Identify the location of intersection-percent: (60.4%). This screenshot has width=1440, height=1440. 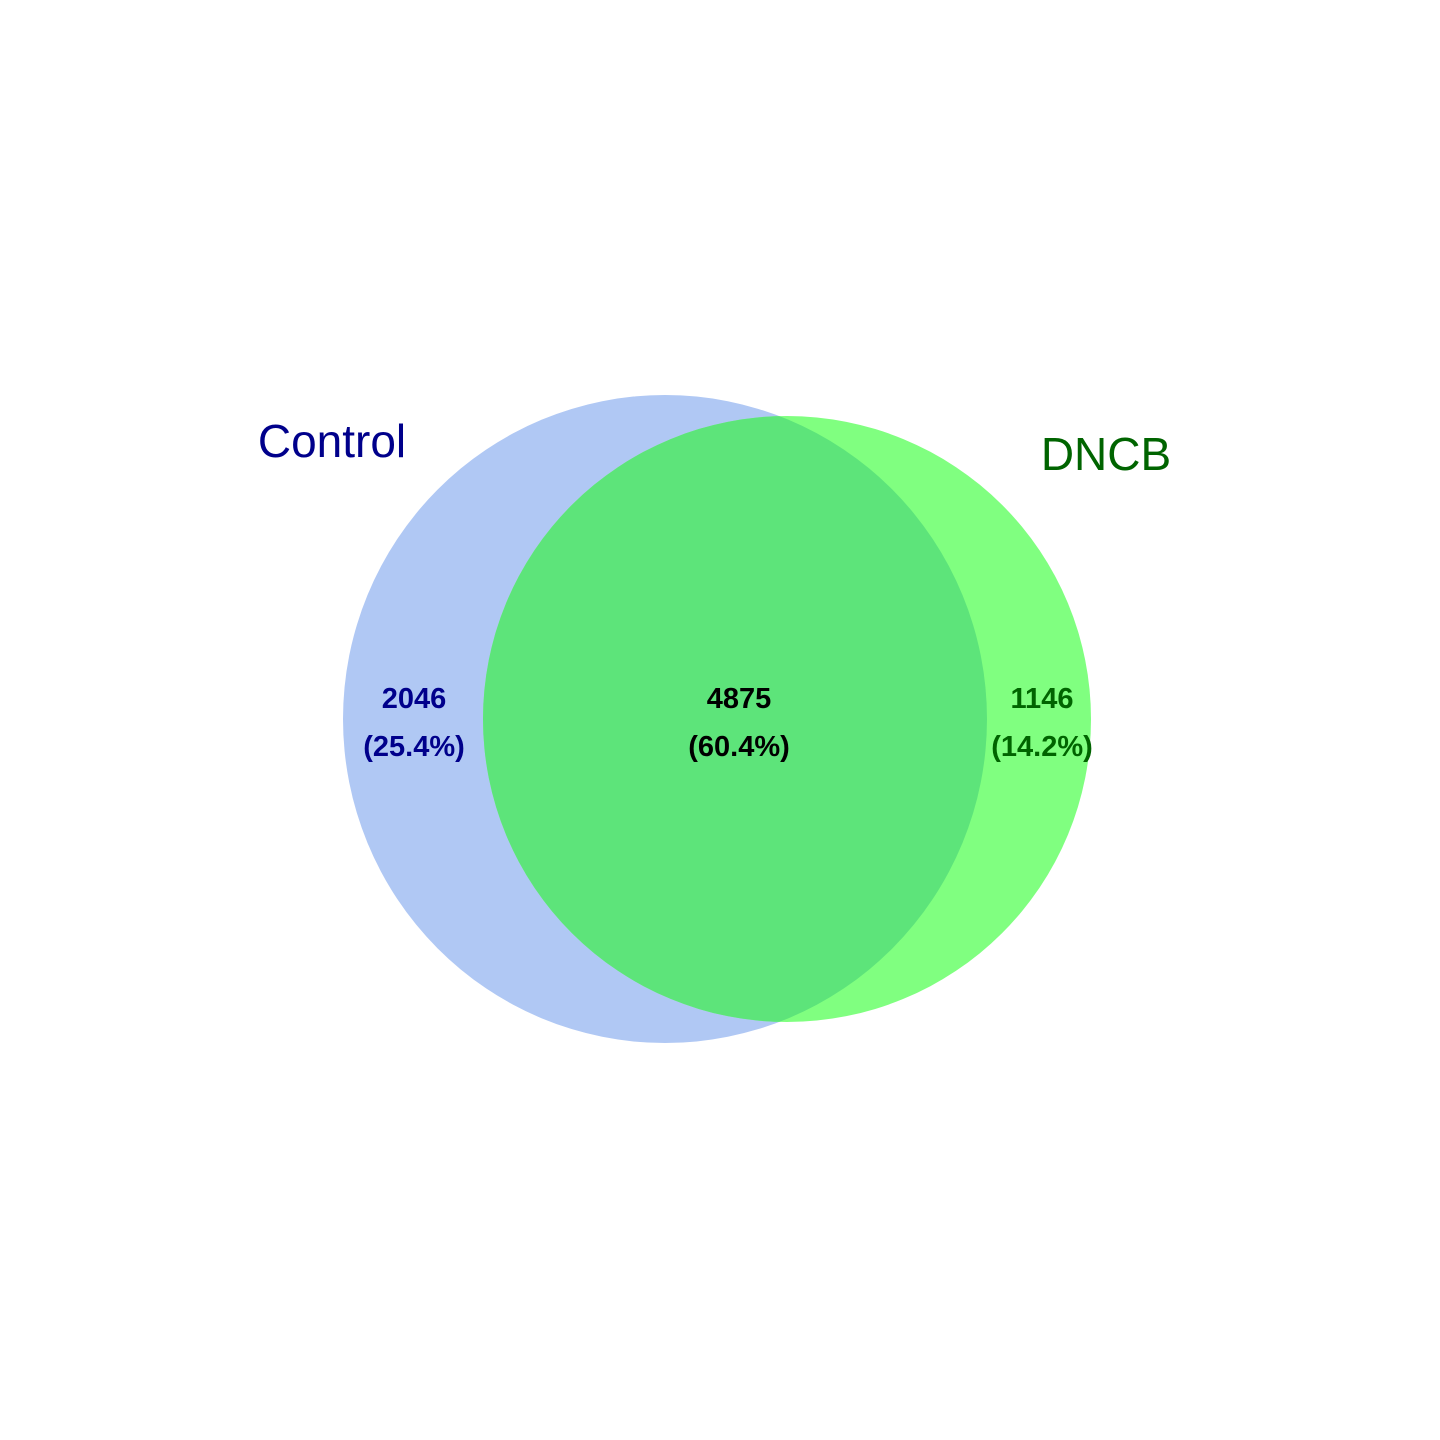
(739, 747).